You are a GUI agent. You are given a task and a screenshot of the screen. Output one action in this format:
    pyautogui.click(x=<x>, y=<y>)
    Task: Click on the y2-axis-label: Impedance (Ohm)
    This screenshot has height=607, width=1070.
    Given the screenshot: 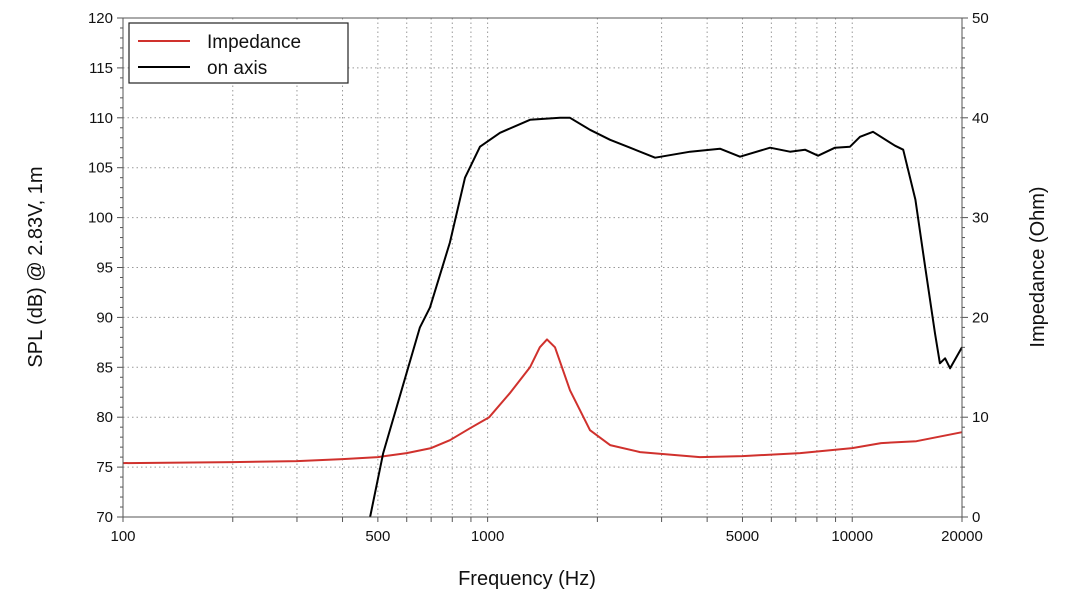 What is the action you would take?
    pyautogui.click(x=1038, y=266)
    